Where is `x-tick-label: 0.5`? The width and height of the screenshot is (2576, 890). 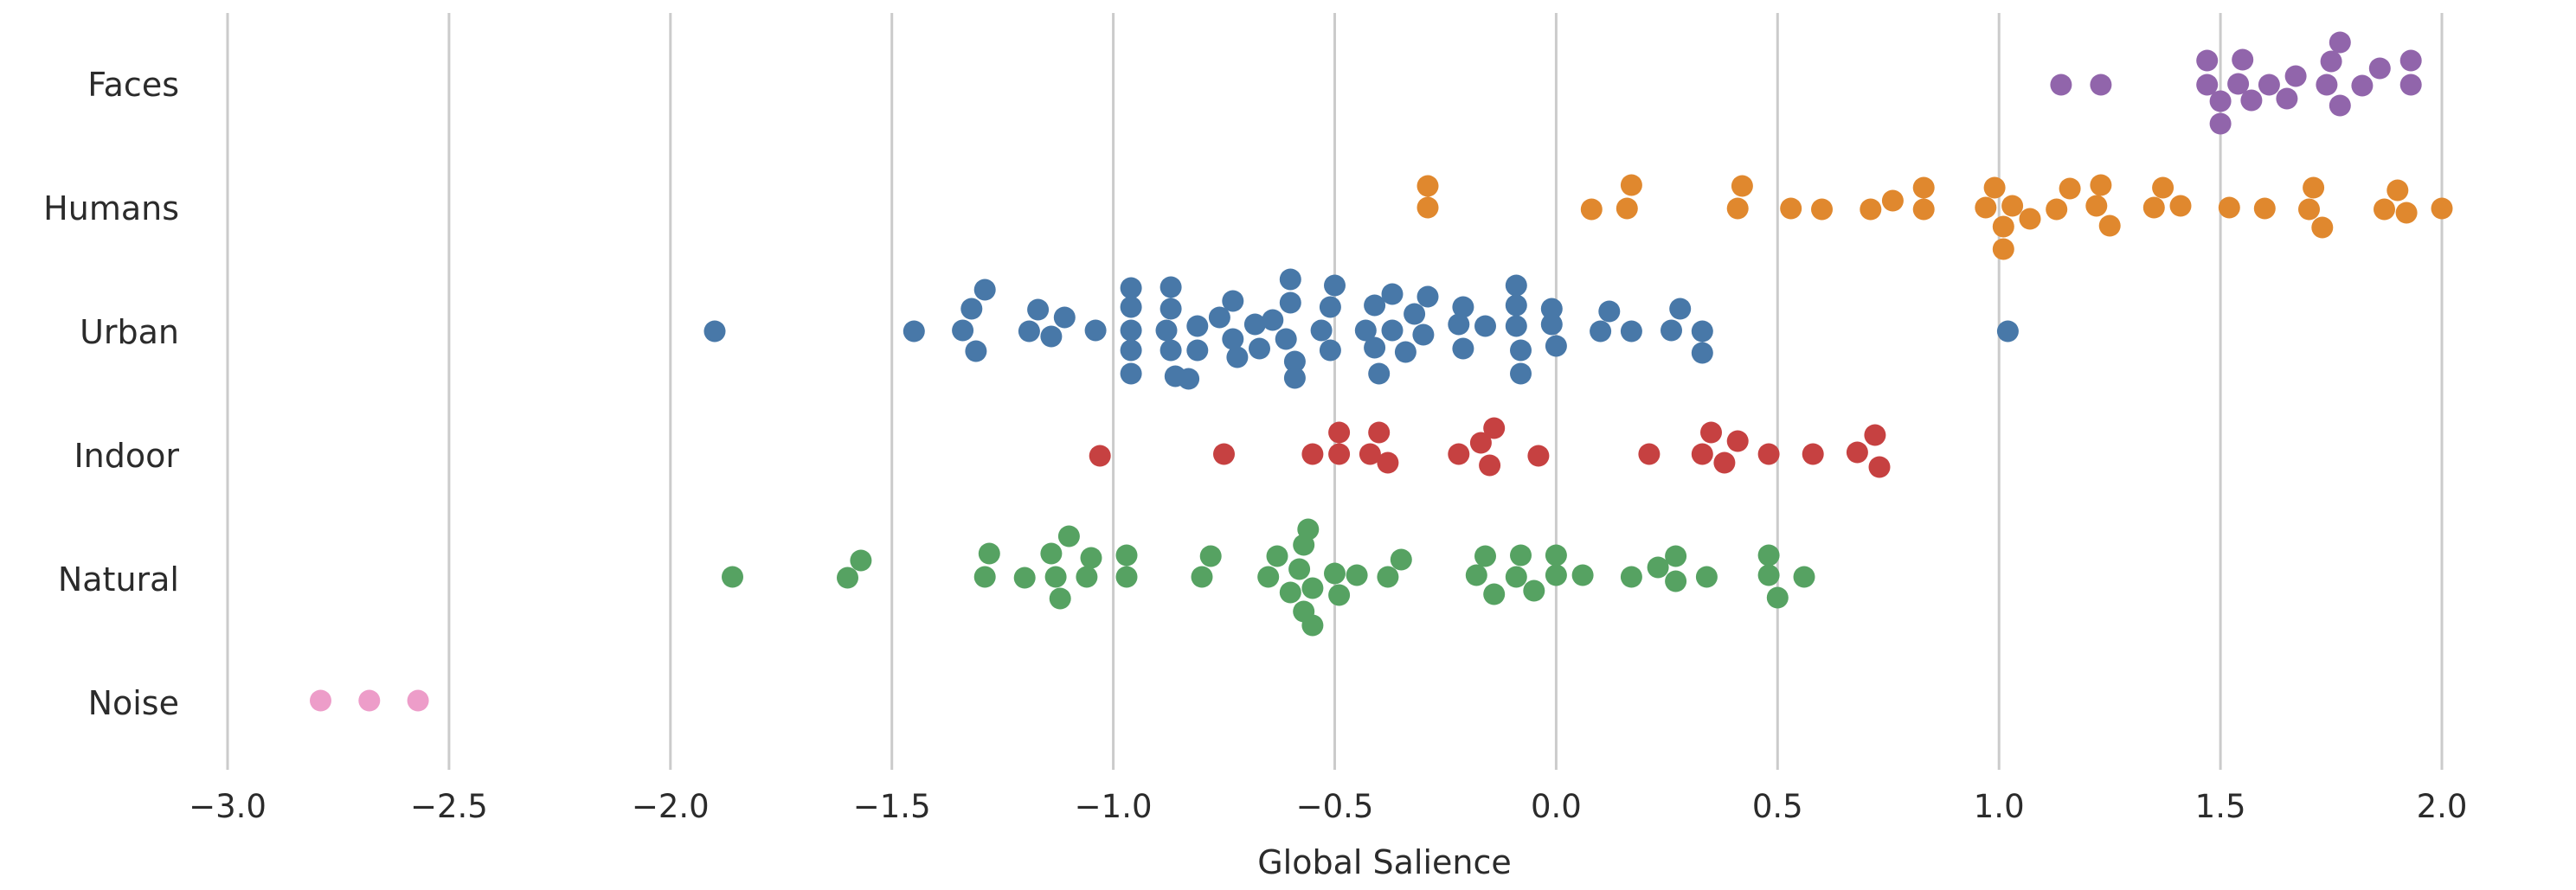
x-tick-label: 0.5 is located at coordinates (1777, 806).